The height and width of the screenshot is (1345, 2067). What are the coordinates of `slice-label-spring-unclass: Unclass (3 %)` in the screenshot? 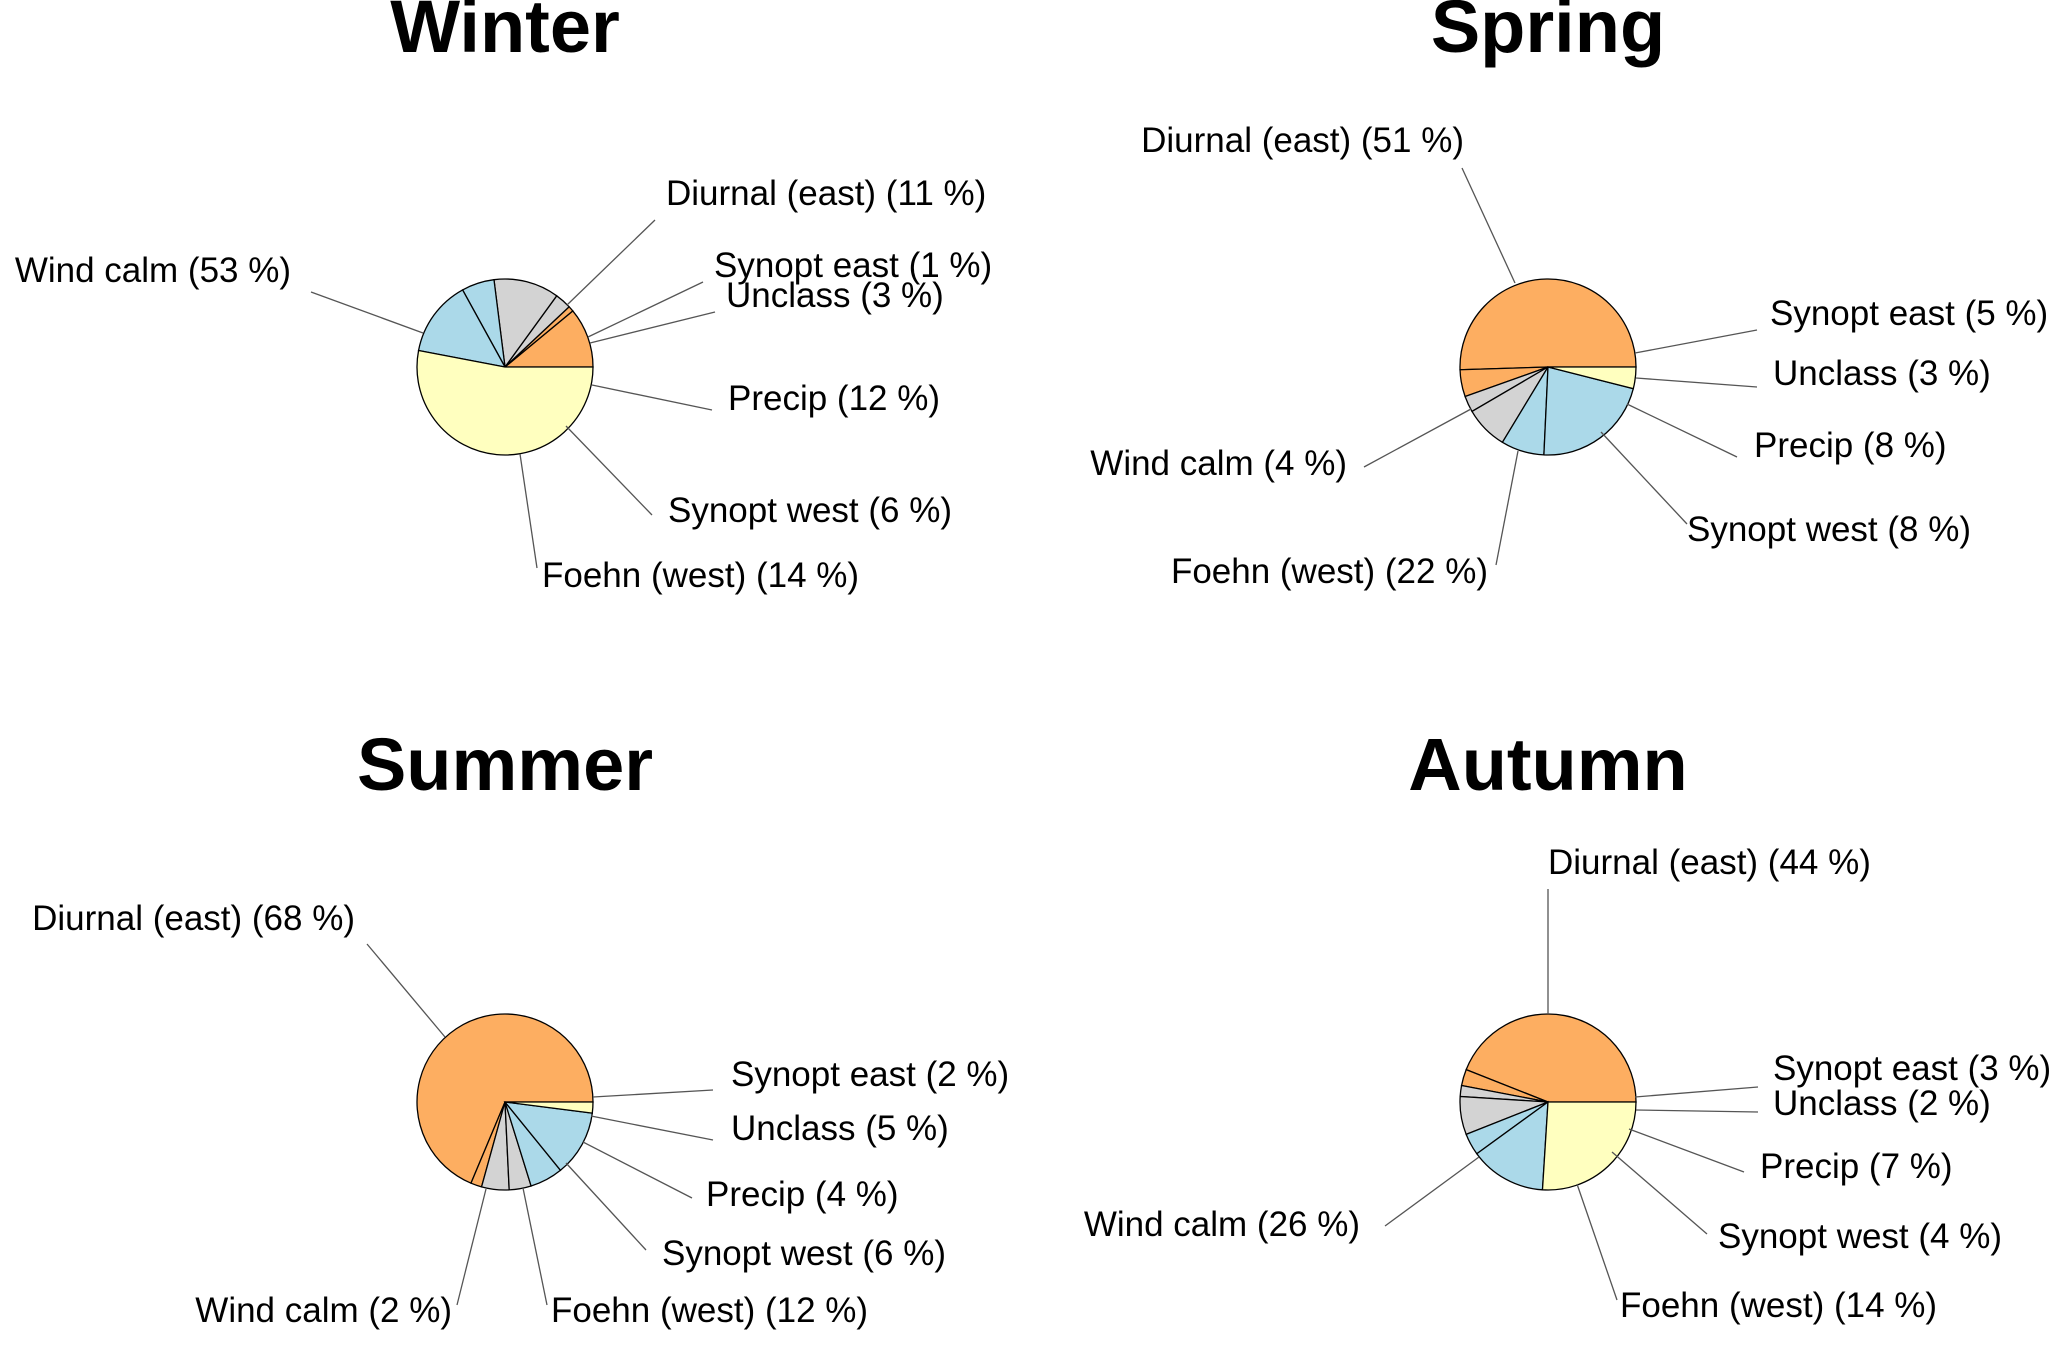 It's located at (1882, 373).